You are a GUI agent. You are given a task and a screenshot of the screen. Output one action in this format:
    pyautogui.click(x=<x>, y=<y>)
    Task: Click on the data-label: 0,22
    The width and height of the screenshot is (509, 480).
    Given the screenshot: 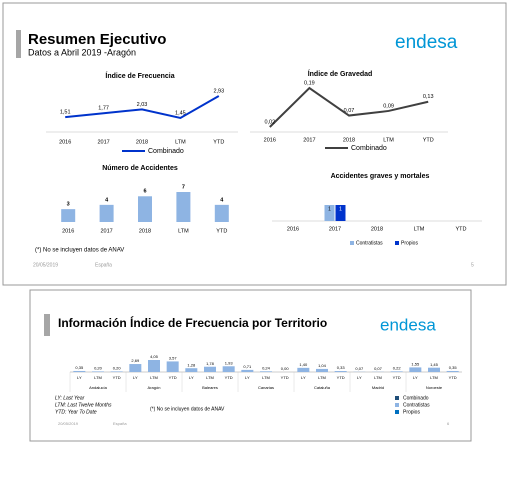 What is the action you would take?
    pyautogui.click(x=397, y=367)
    